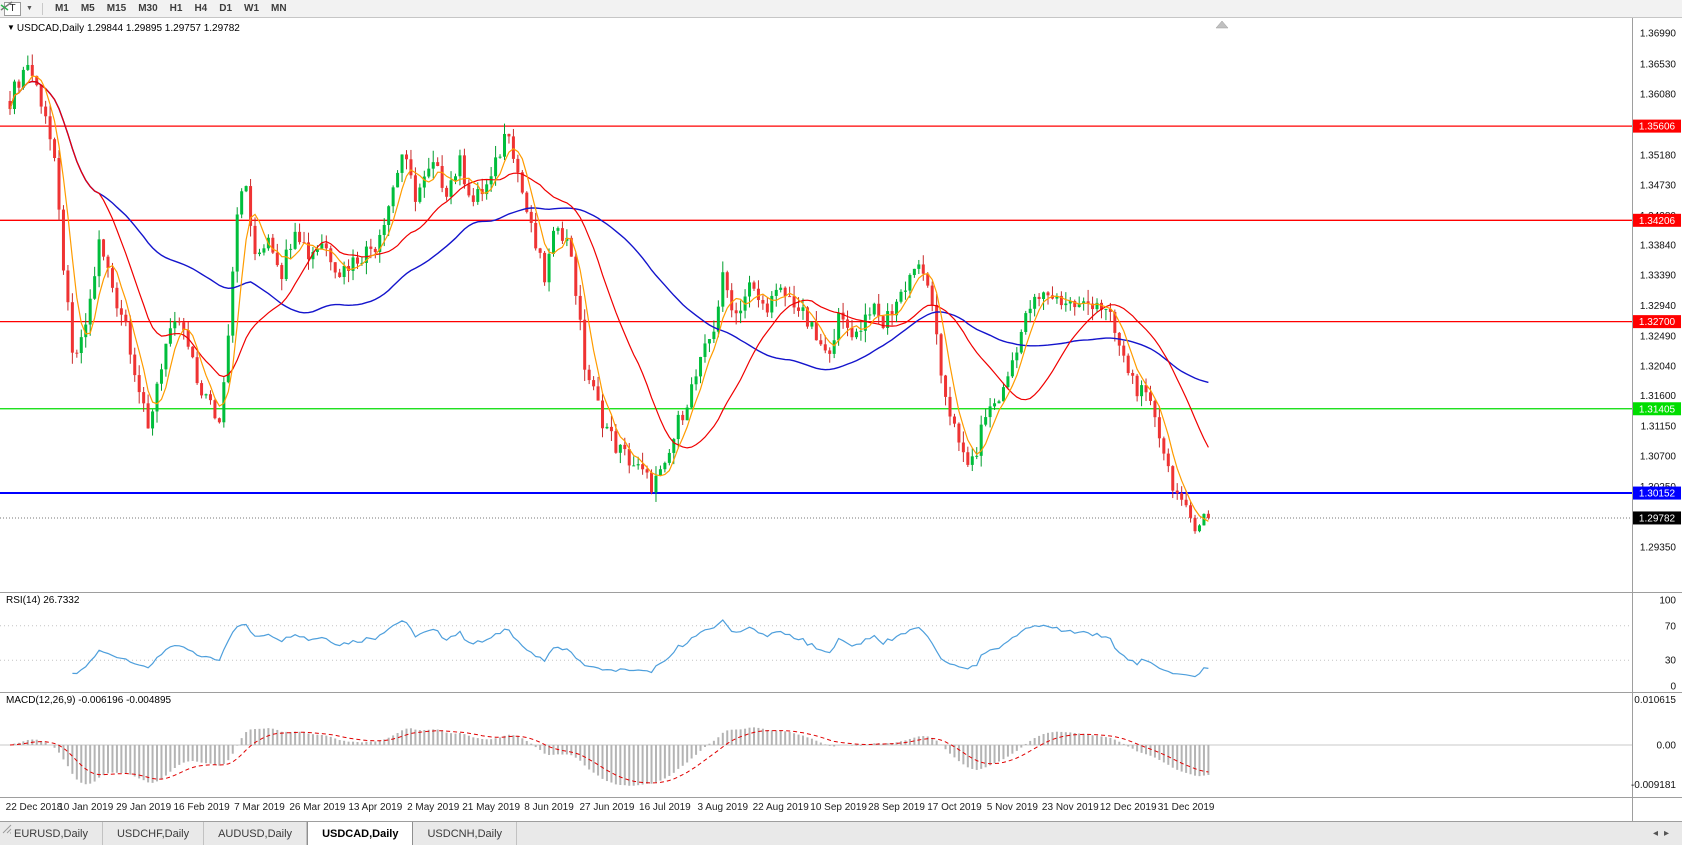 The width and height of the screenshot is (1682, 845). What do you see at coordinates (1658, 276) in the screenshot?
I see `svg-text: 1.33390` at bounding box center [1658, 276].